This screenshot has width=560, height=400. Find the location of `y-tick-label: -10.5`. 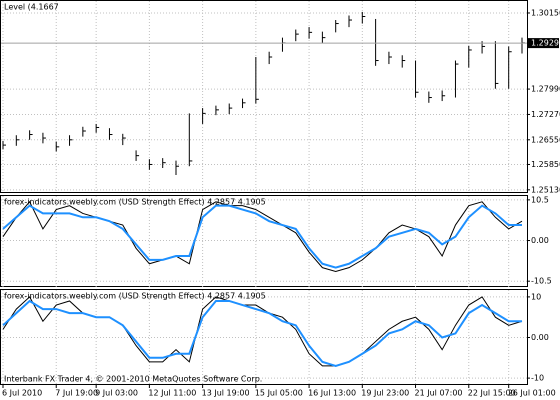

y-tick-label: -10.5 is located at coordinates (541, 281).